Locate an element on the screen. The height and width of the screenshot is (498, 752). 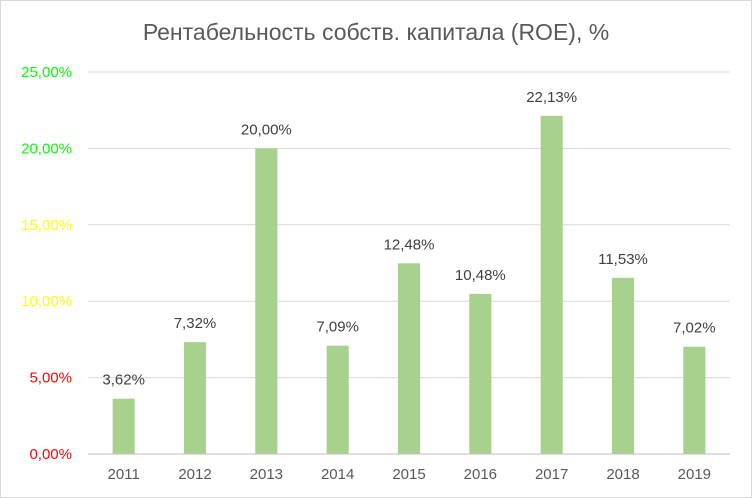
data-label: 3,62% is located at coordinates (123, 380).